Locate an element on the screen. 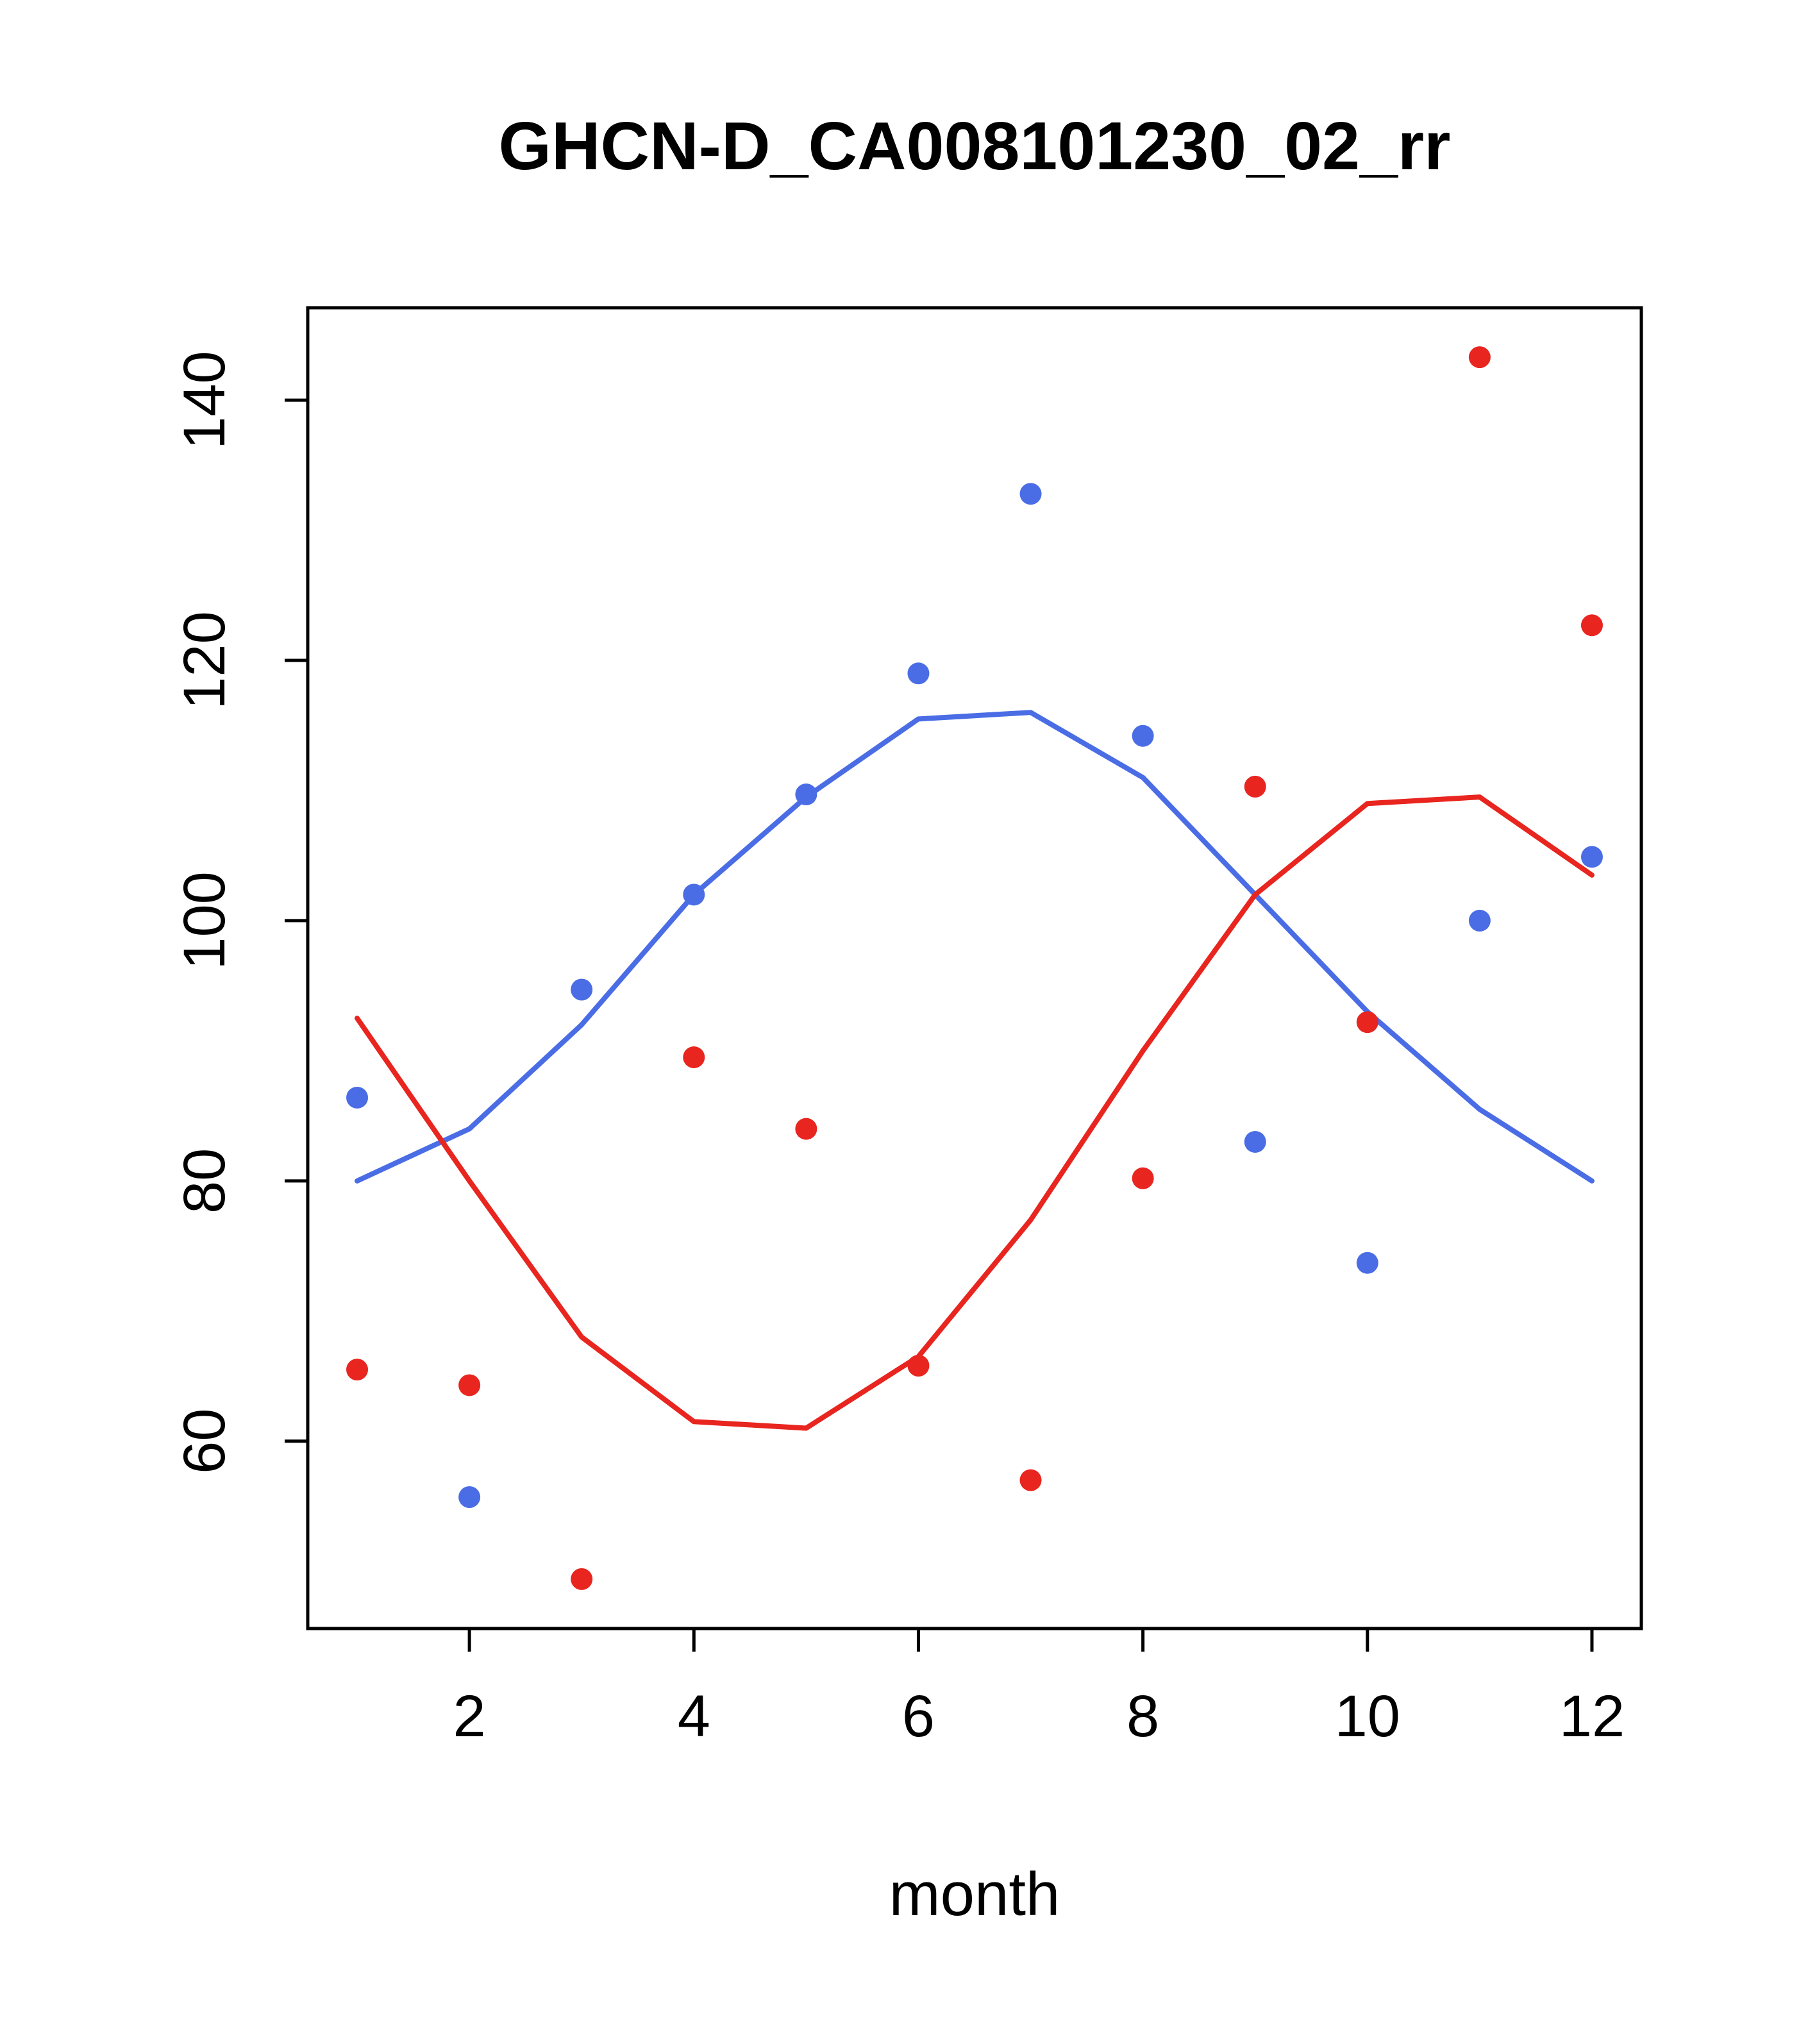  x-tick-label: 12 is located at coordinates (1592, 1717).